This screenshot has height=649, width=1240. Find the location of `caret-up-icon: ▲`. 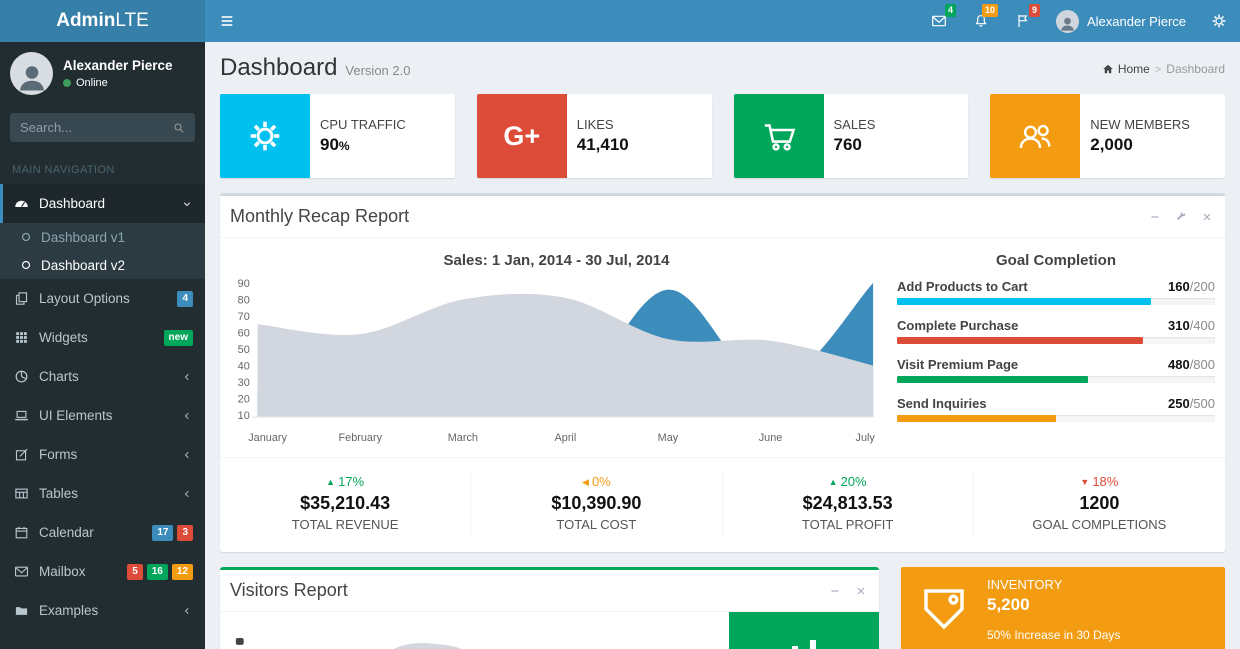

caret-up-icon: ▲ is located at coordinates (833, 482).